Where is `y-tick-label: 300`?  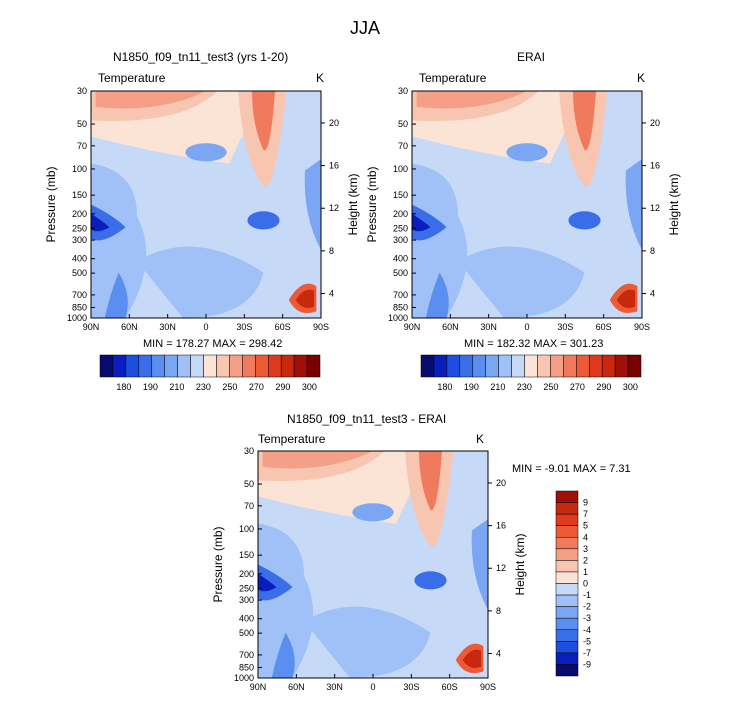 y-tick-label: 300 is located at coordinates (79, 240).